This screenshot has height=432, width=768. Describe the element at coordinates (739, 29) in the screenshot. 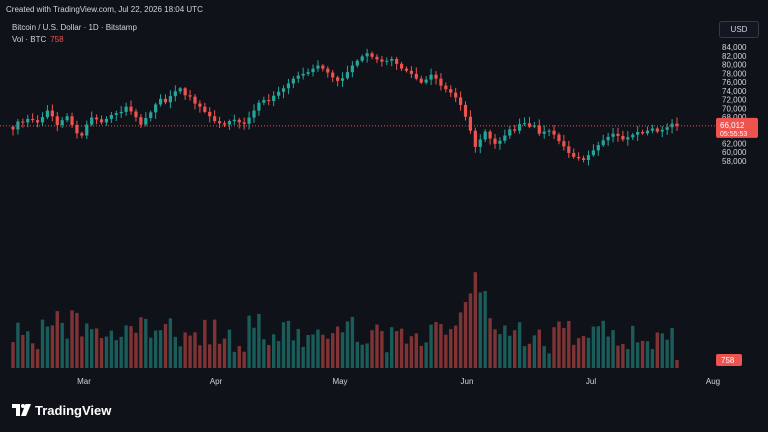

I see `currency-button: USD` at that location.